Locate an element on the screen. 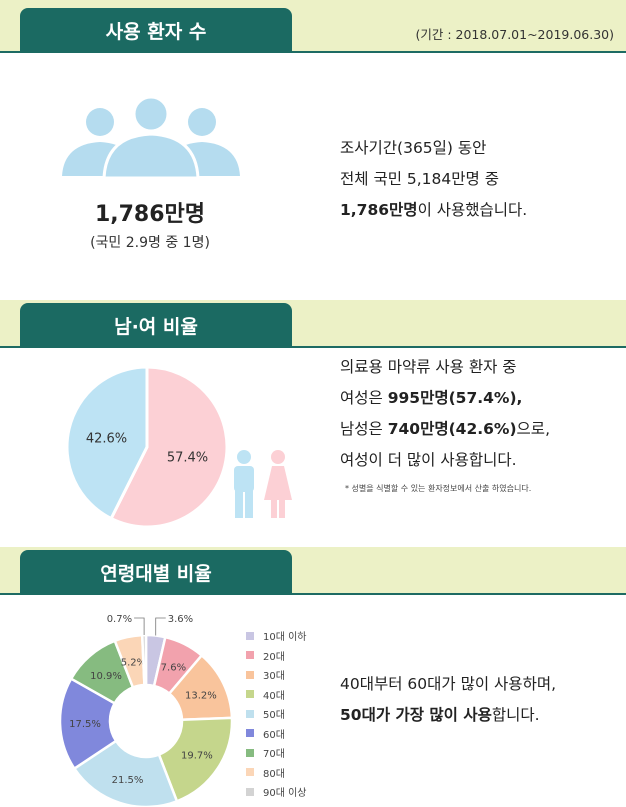  desc-text: 남성은 is located at coordinates (364, 429).